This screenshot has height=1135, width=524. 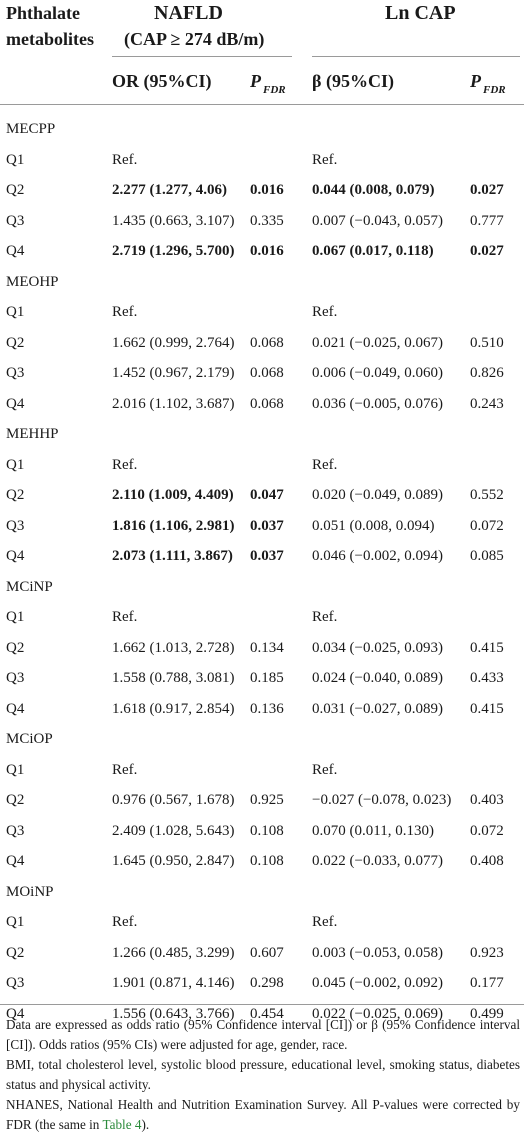 What do you see at coordinates (173, 495) in the screenshot?
I see `or-cell: 2.110 (1.009, 4.409)` at bounding box center [173, 495].